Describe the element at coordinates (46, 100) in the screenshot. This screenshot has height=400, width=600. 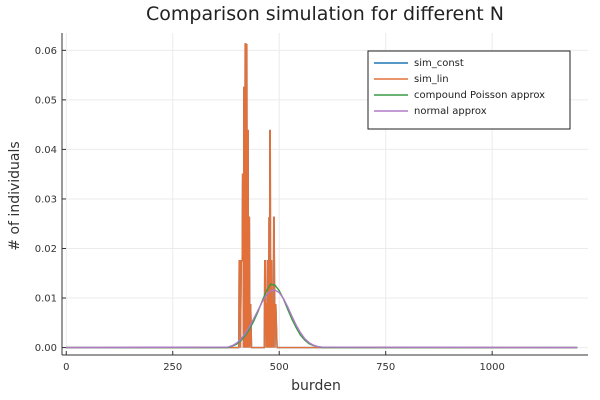
I see `y-tick-label: 0.05` at that location.